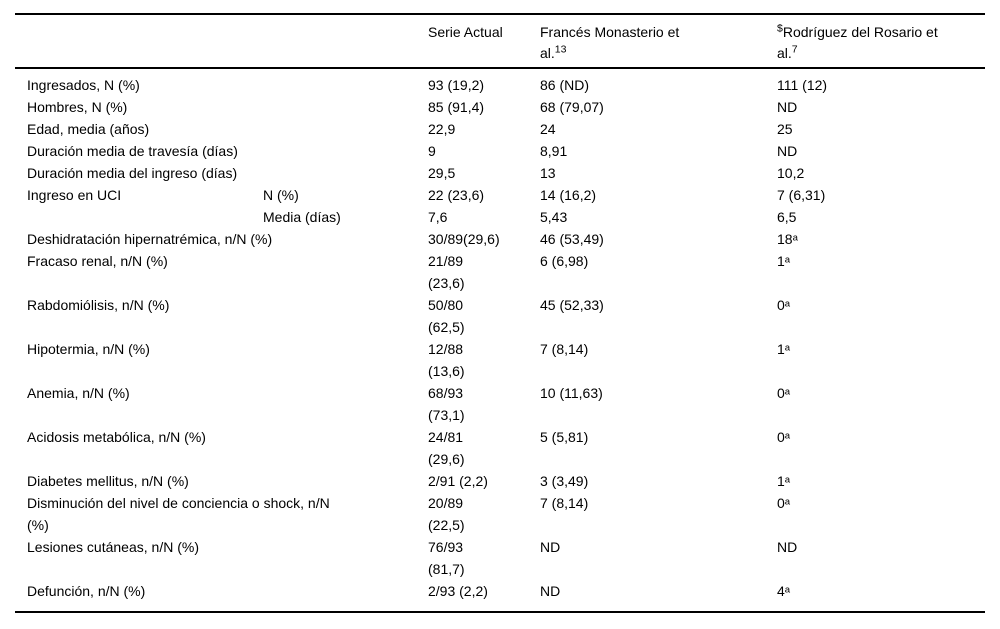  I want to click on row-label: Ingreso en UCI, so click(74, 195).